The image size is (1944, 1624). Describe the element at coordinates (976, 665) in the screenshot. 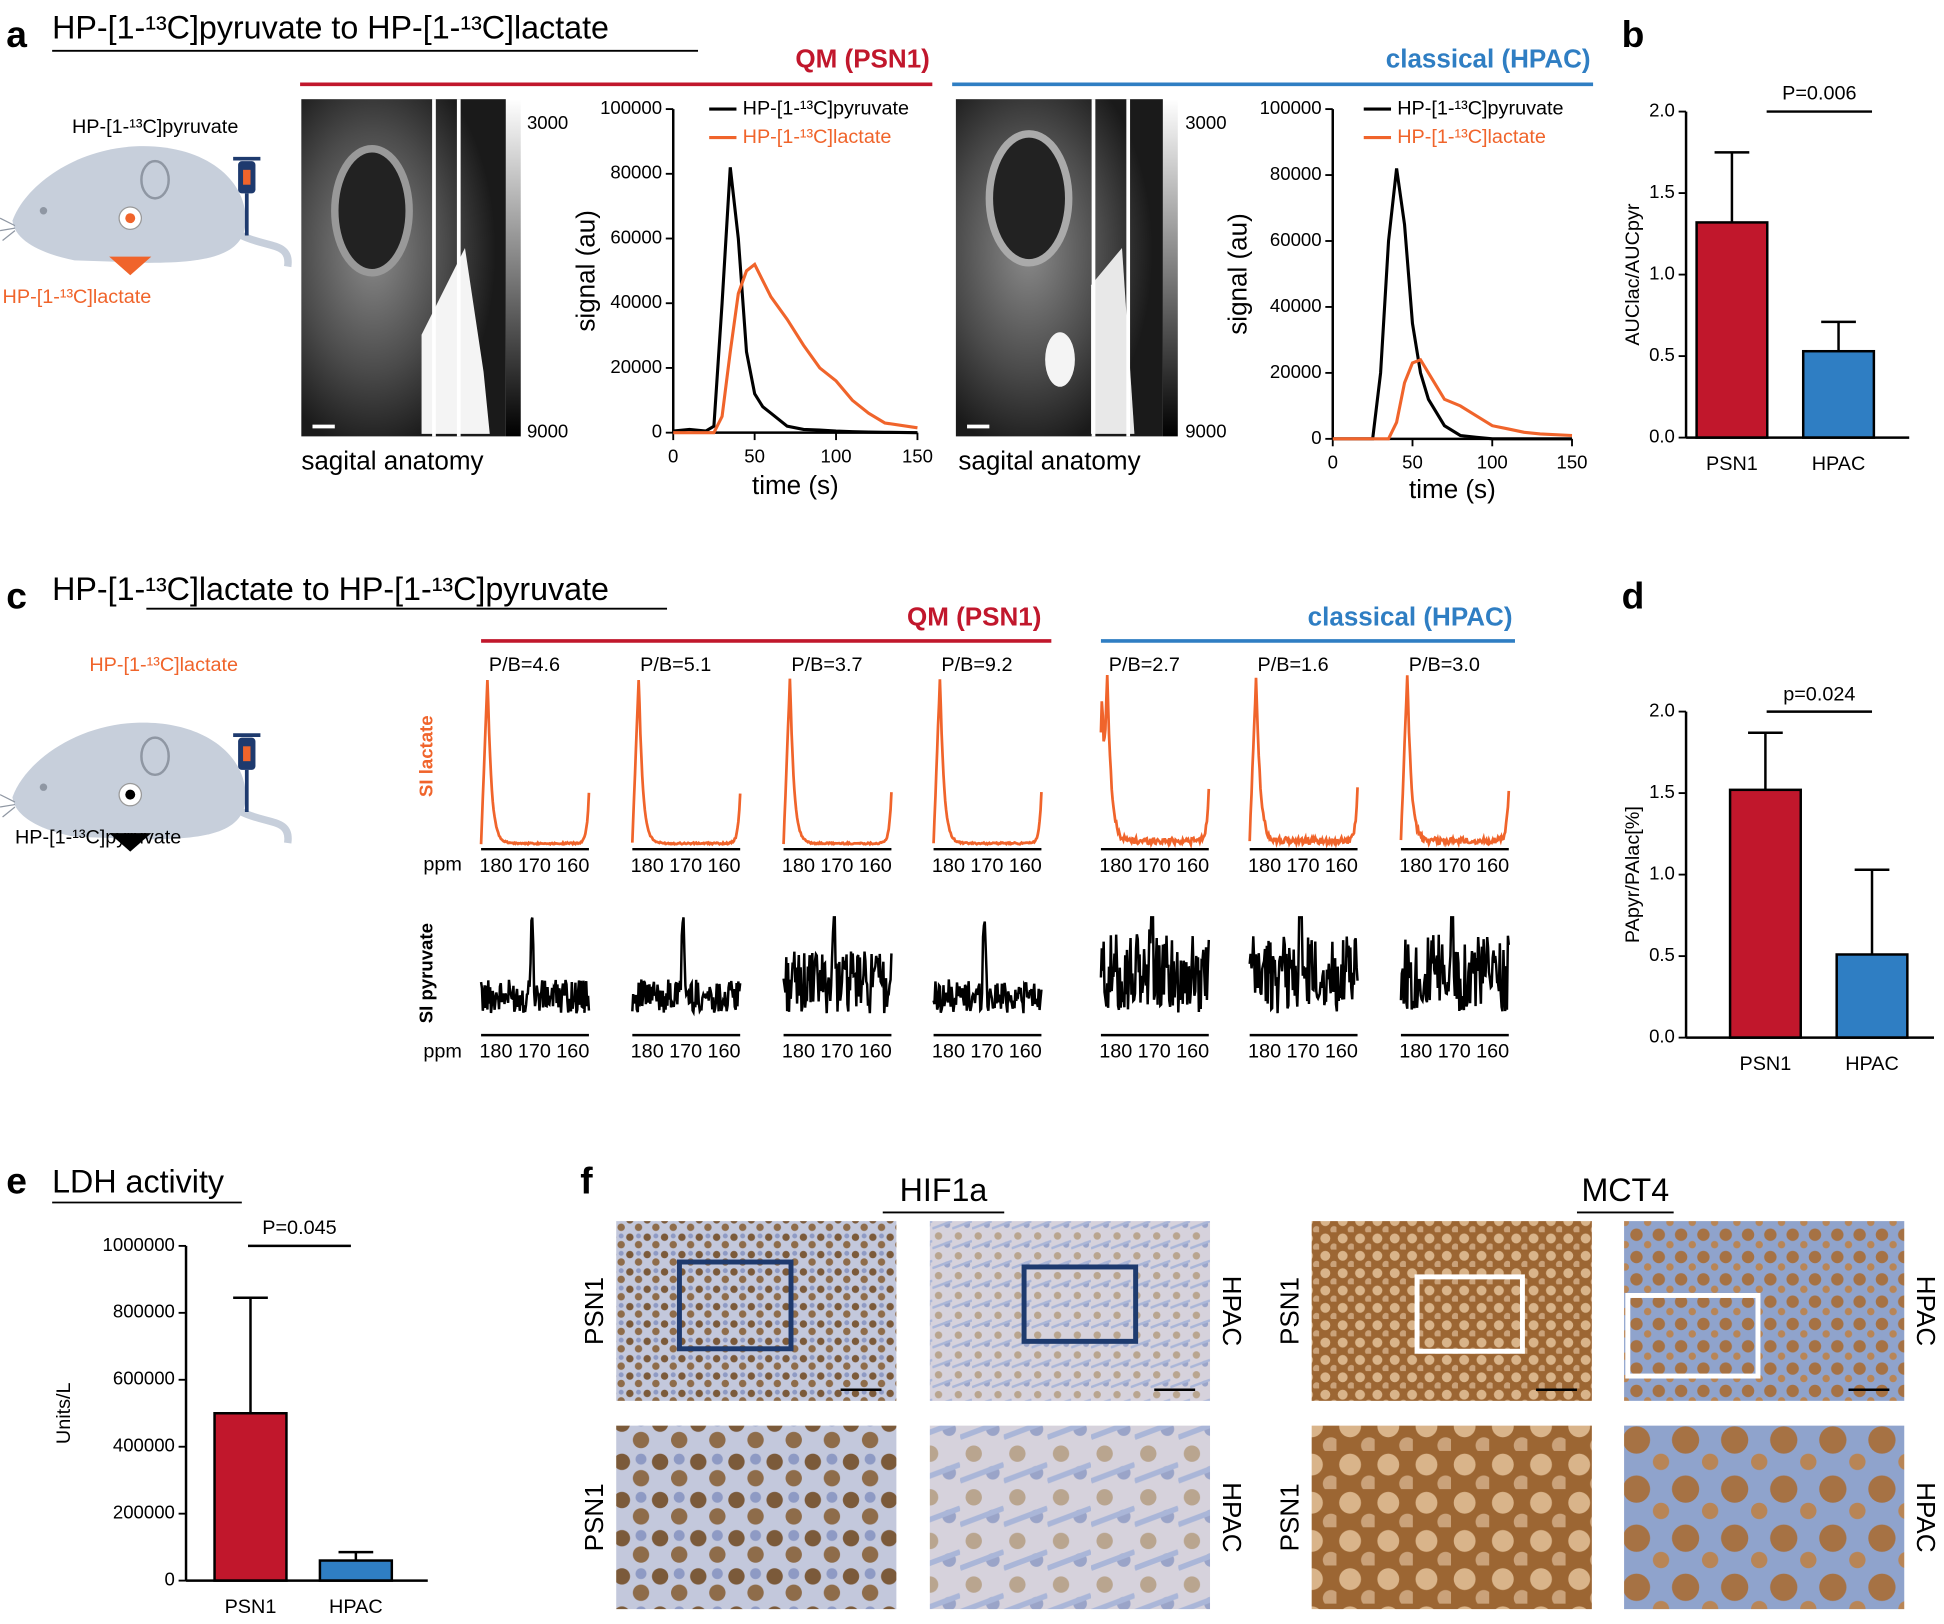

I see `pb-ratio: P/B=9.2` at that location.